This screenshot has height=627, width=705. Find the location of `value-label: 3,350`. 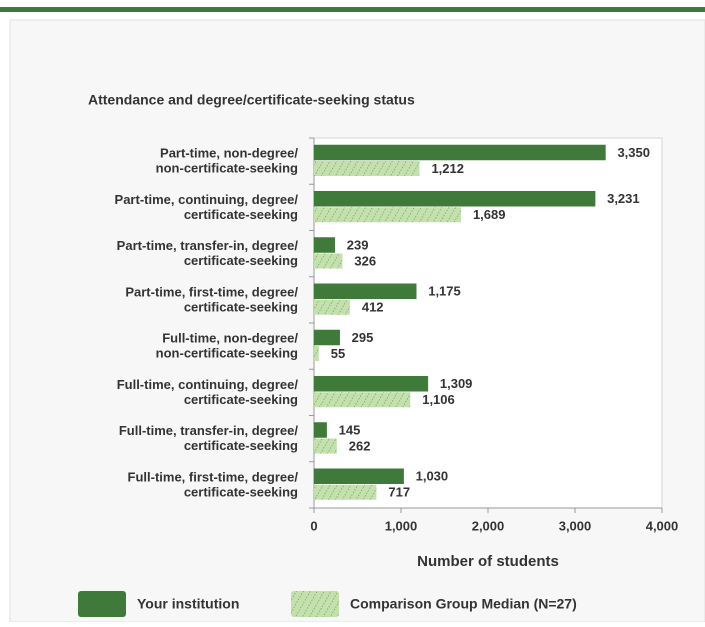

value-label: 3,350 is located at coordinates (633, 152).